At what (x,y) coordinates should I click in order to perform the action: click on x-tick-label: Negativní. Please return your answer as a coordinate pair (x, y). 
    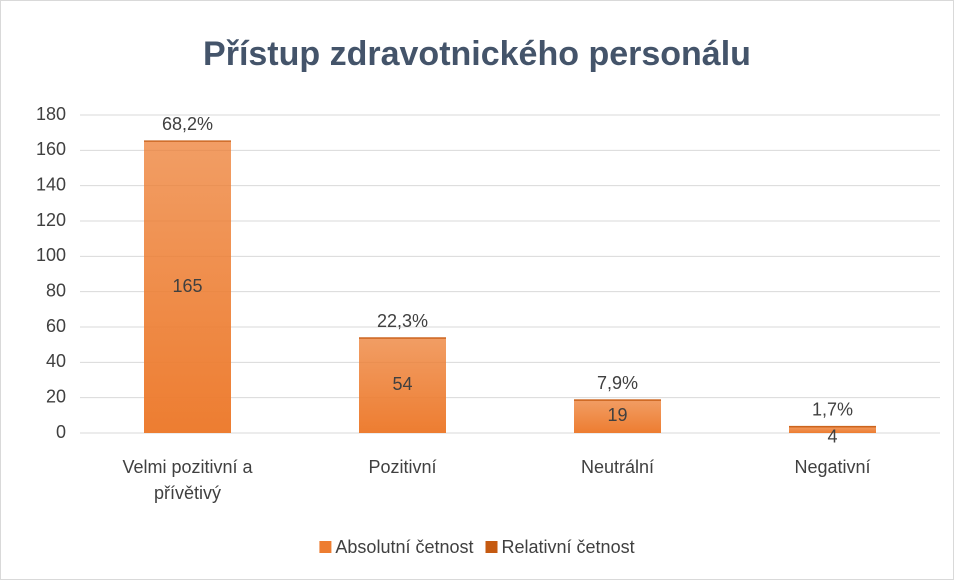
    Looking at the image, I should click on (832, 467).